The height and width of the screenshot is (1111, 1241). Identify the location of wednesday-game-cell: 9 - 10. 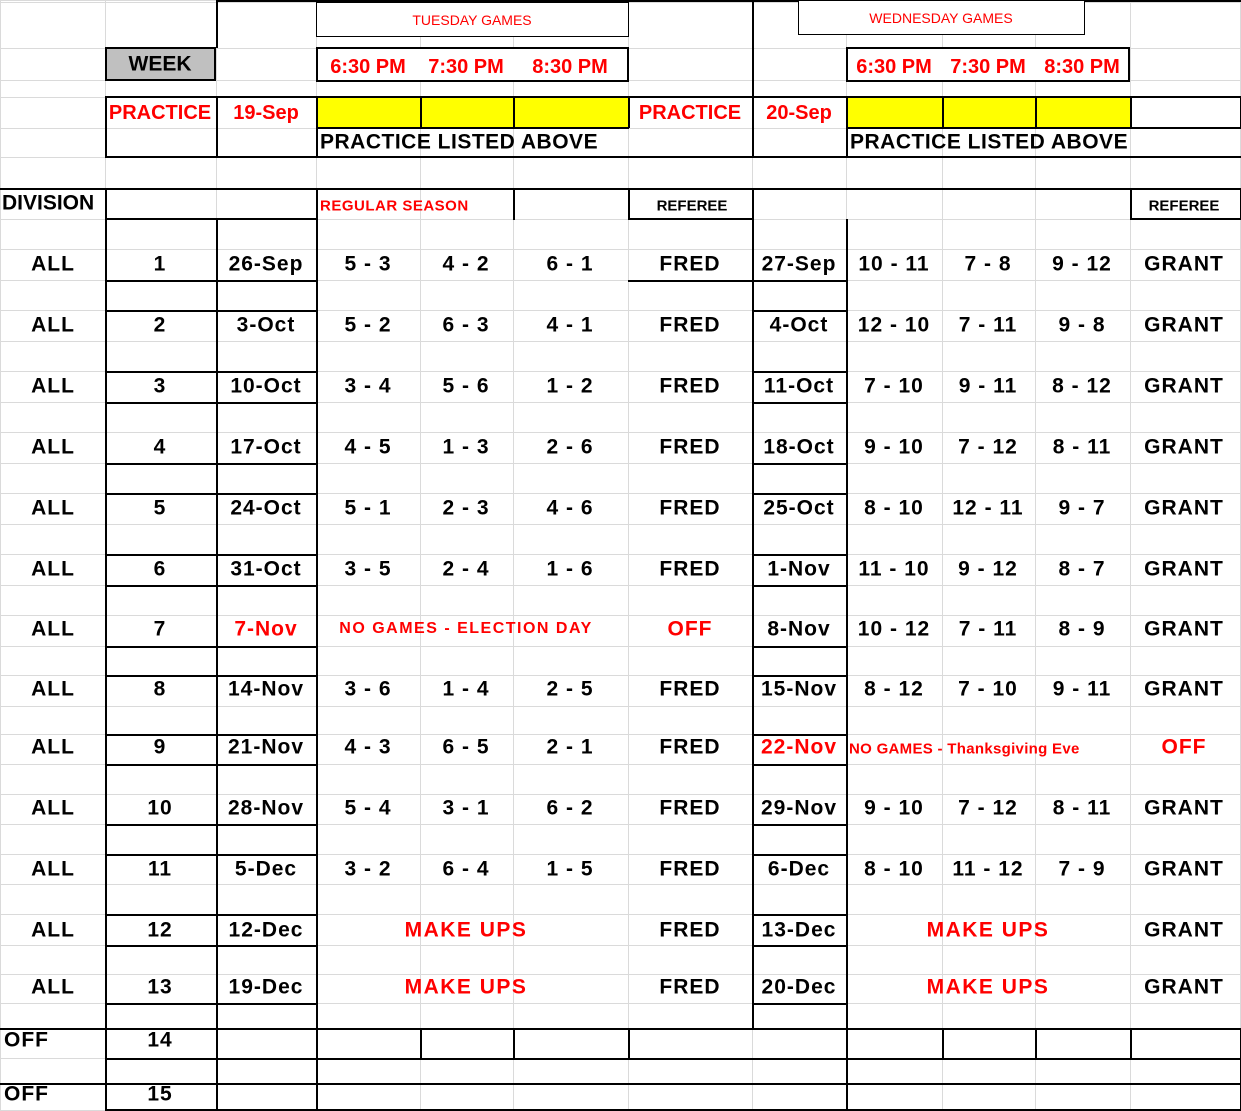
(894, 808).